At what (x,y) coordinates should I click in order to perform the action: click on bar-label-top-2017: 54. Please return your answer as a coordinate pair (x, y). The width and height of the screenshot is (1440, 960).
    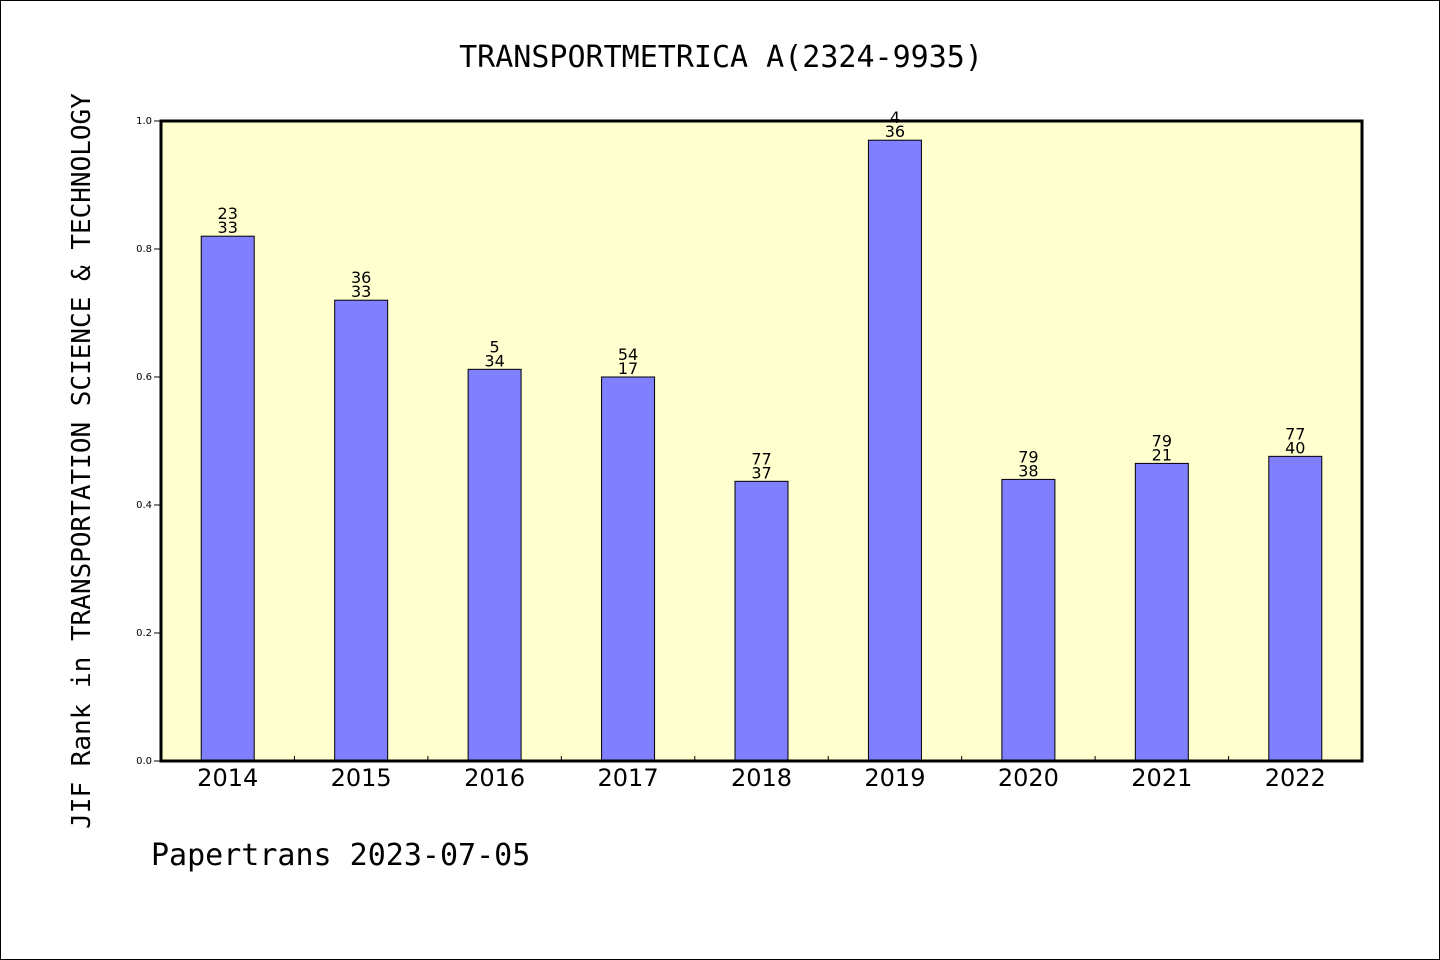
    Looking at the image, I should click on (628, 354).